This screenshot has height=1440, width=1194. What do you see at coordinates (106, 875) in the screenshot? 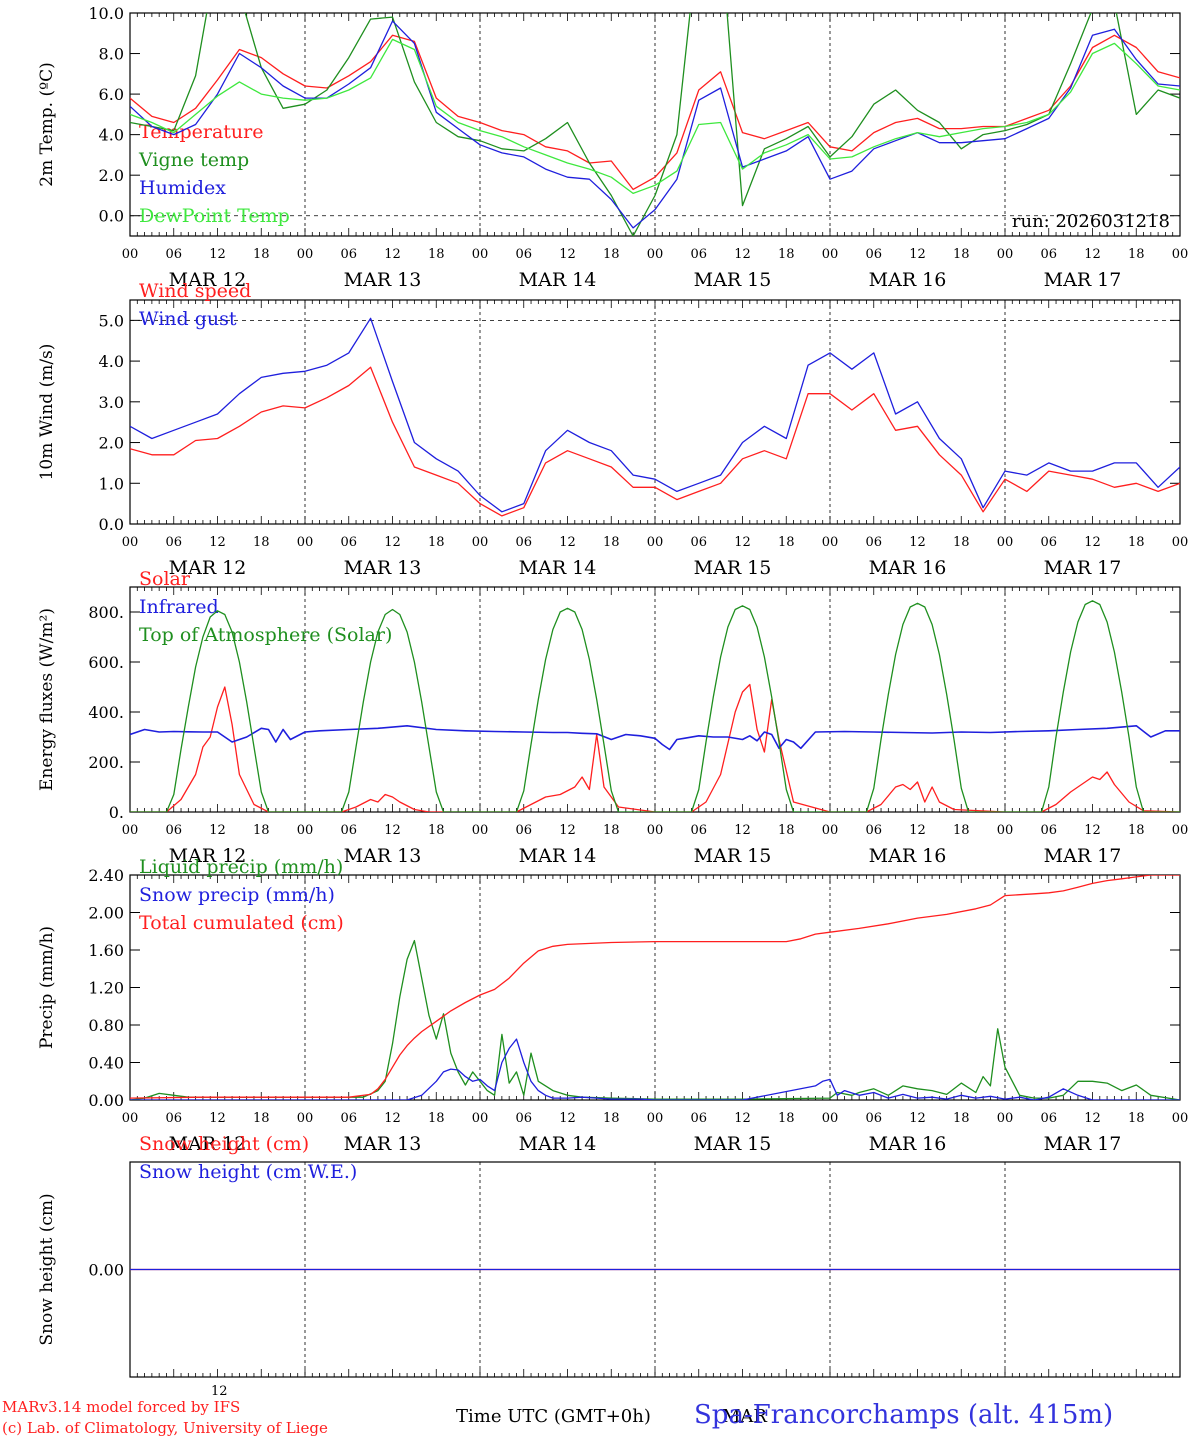
I see `y-tick-label: 2.40` at bounding box center [106, 875].